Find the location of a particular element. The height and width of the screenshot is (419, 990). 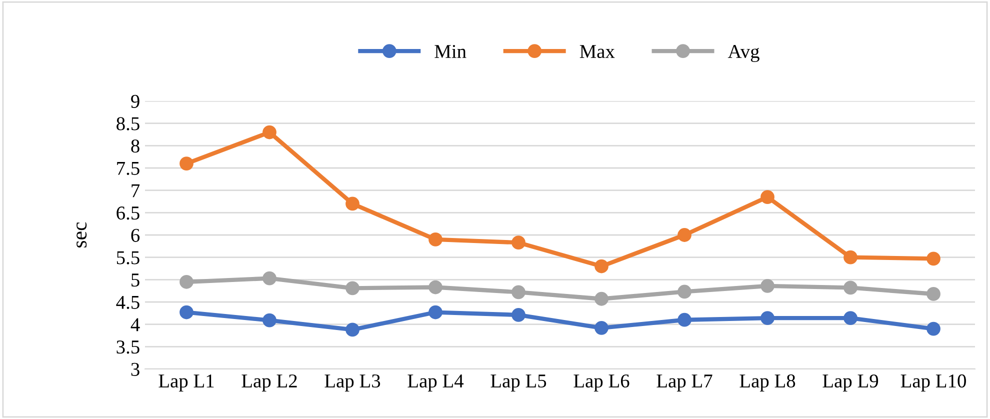

x-tick-label: Lap L6 is located at coordinates (602, 383).